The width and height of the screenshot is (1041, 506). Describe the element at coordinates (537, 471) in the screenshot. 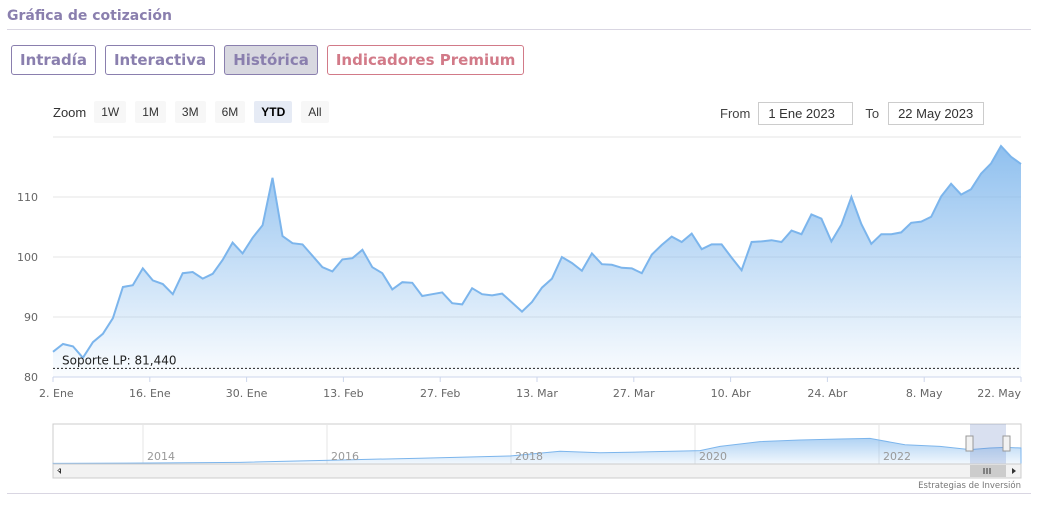

I see `navigator-scrollbar` at that location.